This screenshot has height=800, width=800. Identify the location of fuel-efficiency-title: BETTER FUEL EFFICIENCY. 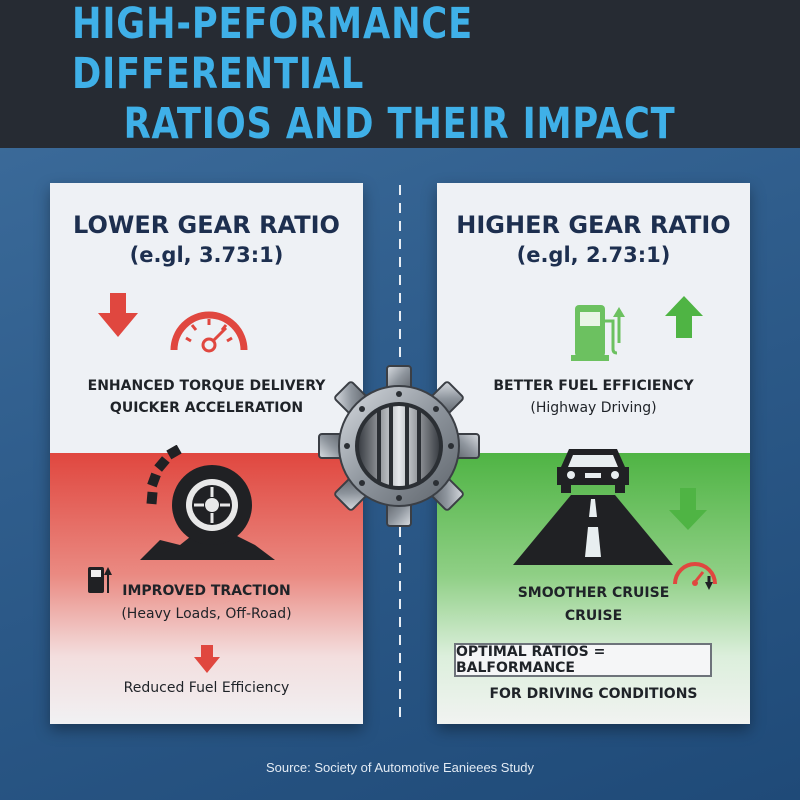
(593, 386).